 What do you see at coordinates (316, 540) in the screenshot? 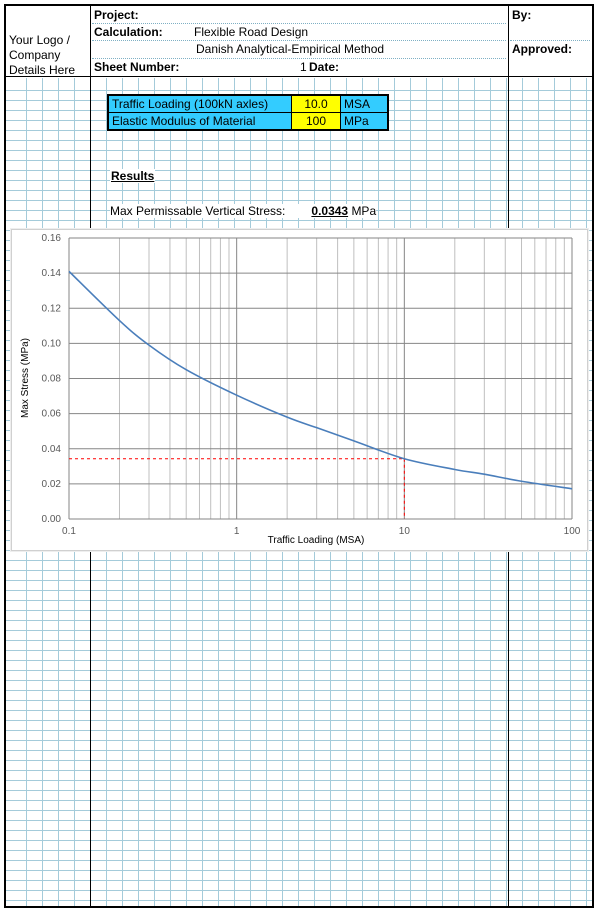
I see `x-axis-label: Traffic Loading (MSA)` at bounding box center [316, 540].